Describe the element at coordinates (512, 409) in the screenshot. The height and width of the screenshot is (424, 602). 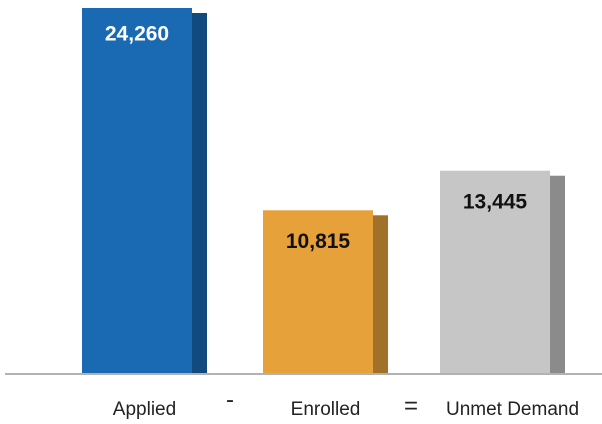
I see `x-tick-label: Unmet Demand` at that location.